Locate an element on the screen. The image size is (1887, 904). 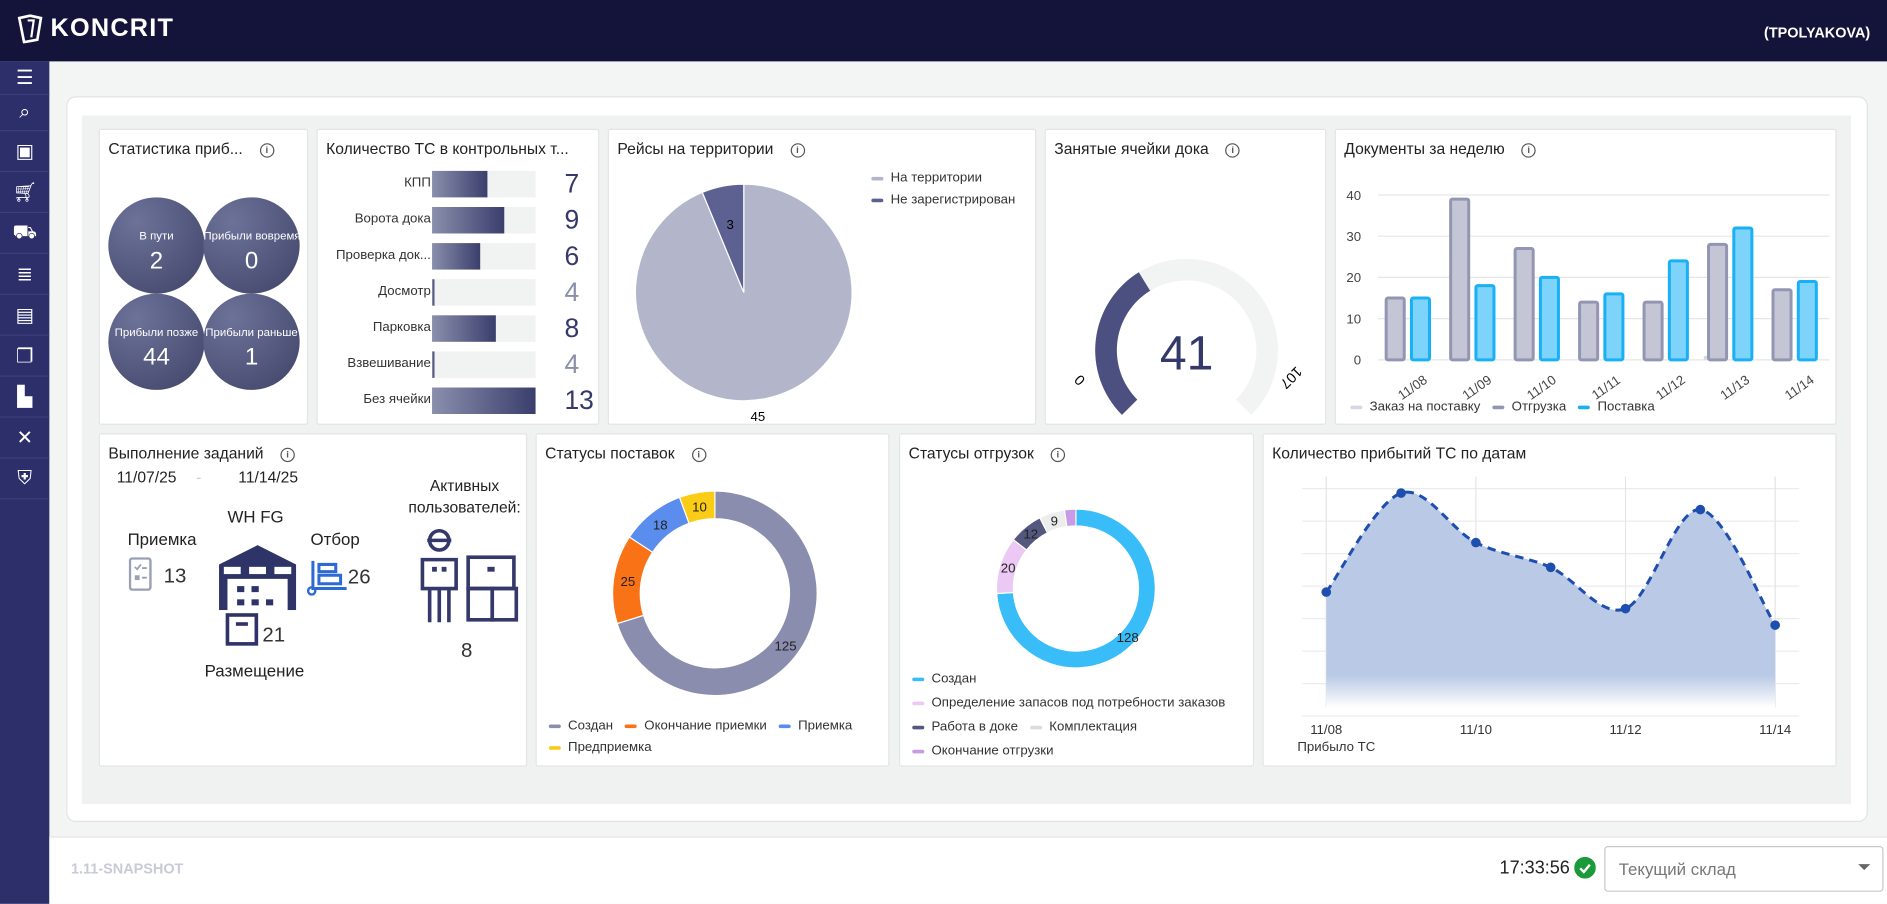
x-tick-label: 11/10 is located at coordinates (1476, 729).